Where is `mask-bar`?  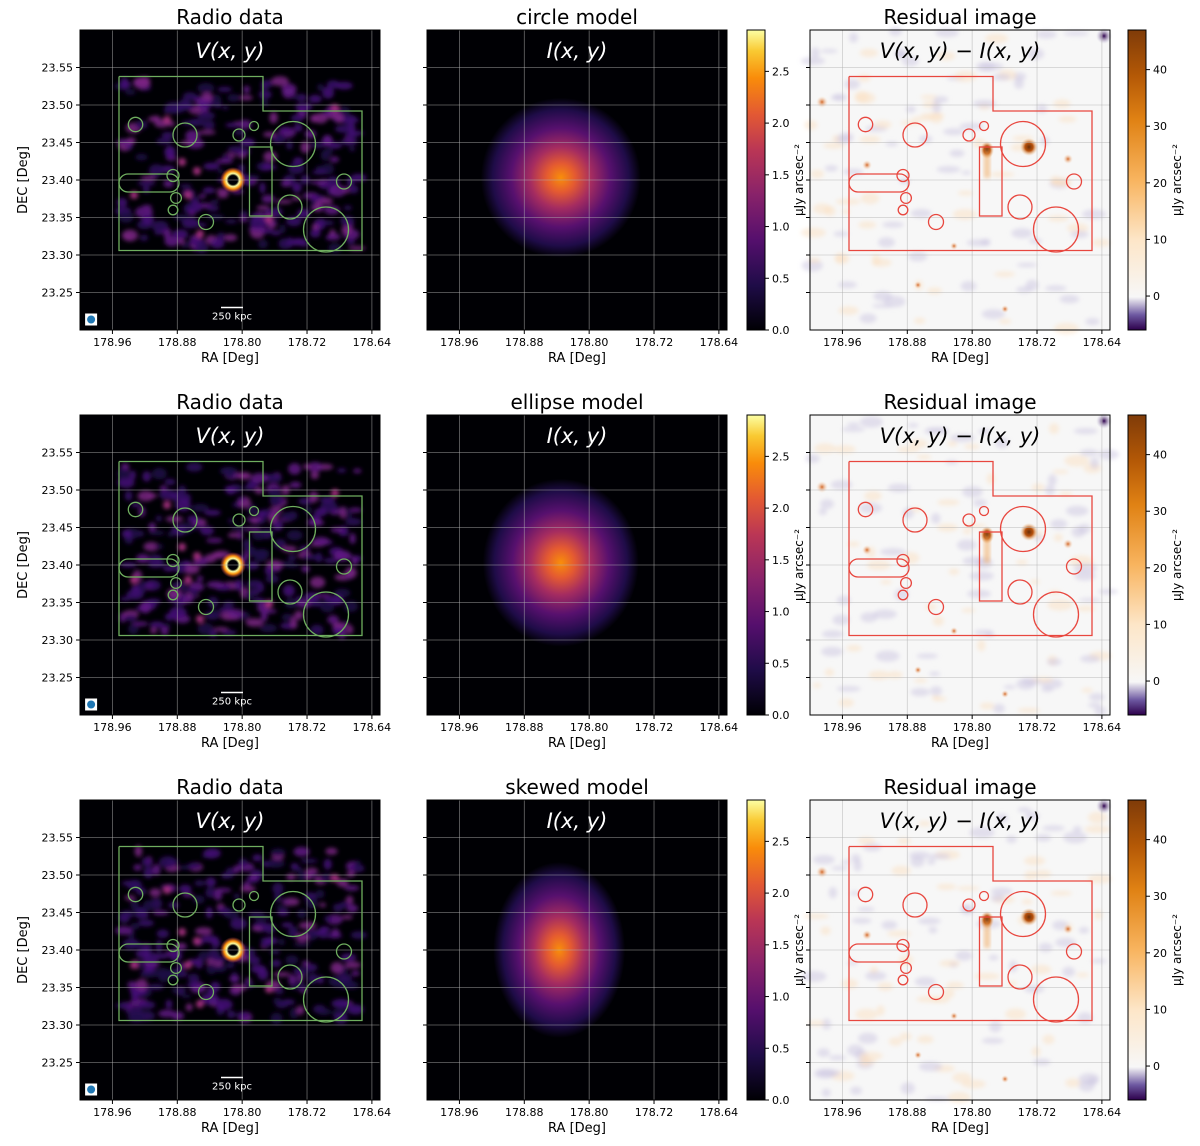
mask-bar is located at coordinates (149, 953).